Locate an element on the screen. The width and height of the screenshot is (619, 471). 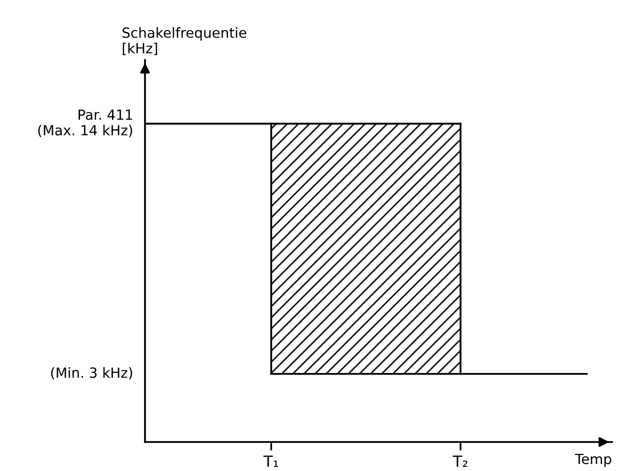
x-tick-label: T₂ is located at coordinates (460, 461).